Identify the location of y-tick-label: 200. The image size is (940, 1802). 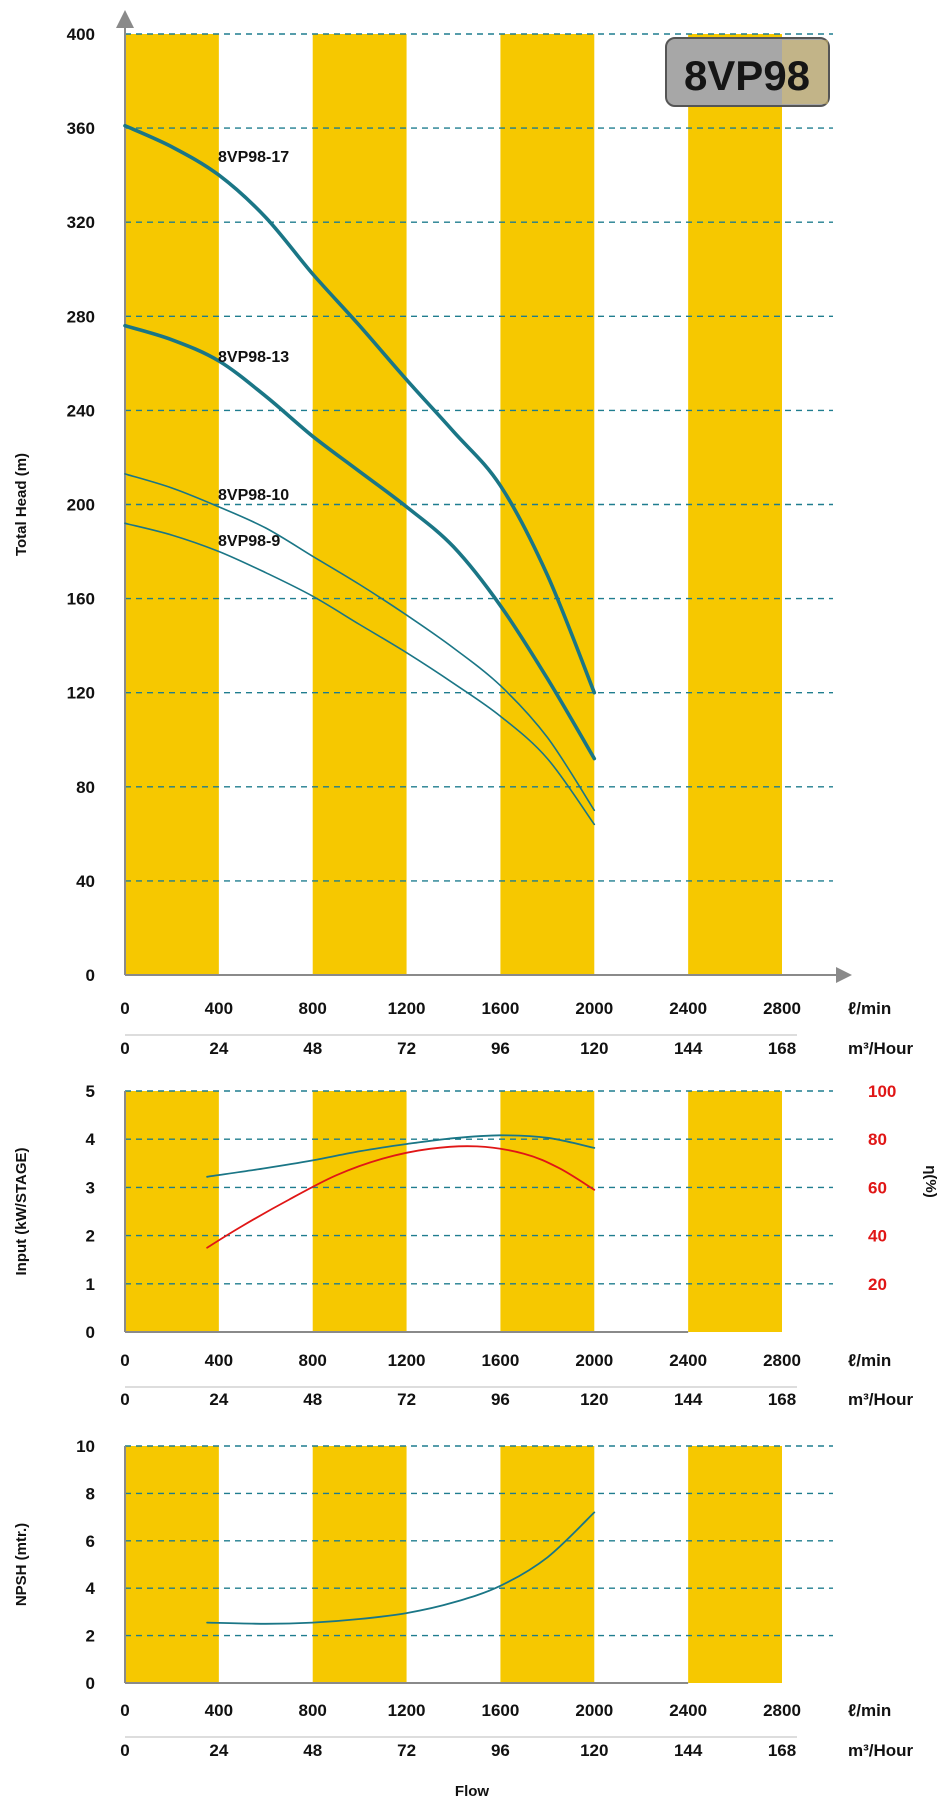
(81, 505).